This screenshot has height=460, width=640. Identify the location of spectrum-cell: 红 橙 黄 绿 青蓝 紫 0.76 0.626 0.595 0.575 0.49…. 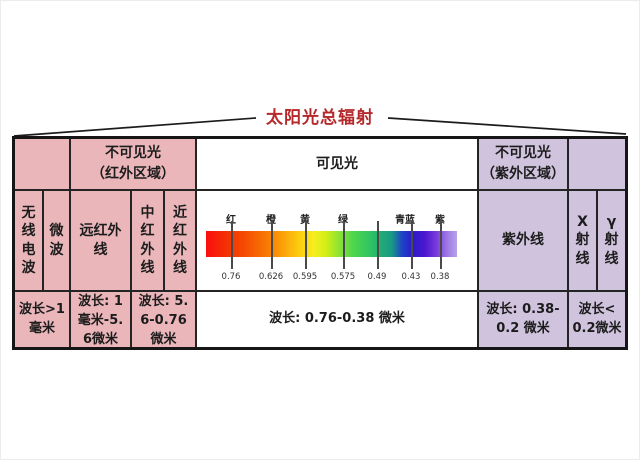
(338, 241).